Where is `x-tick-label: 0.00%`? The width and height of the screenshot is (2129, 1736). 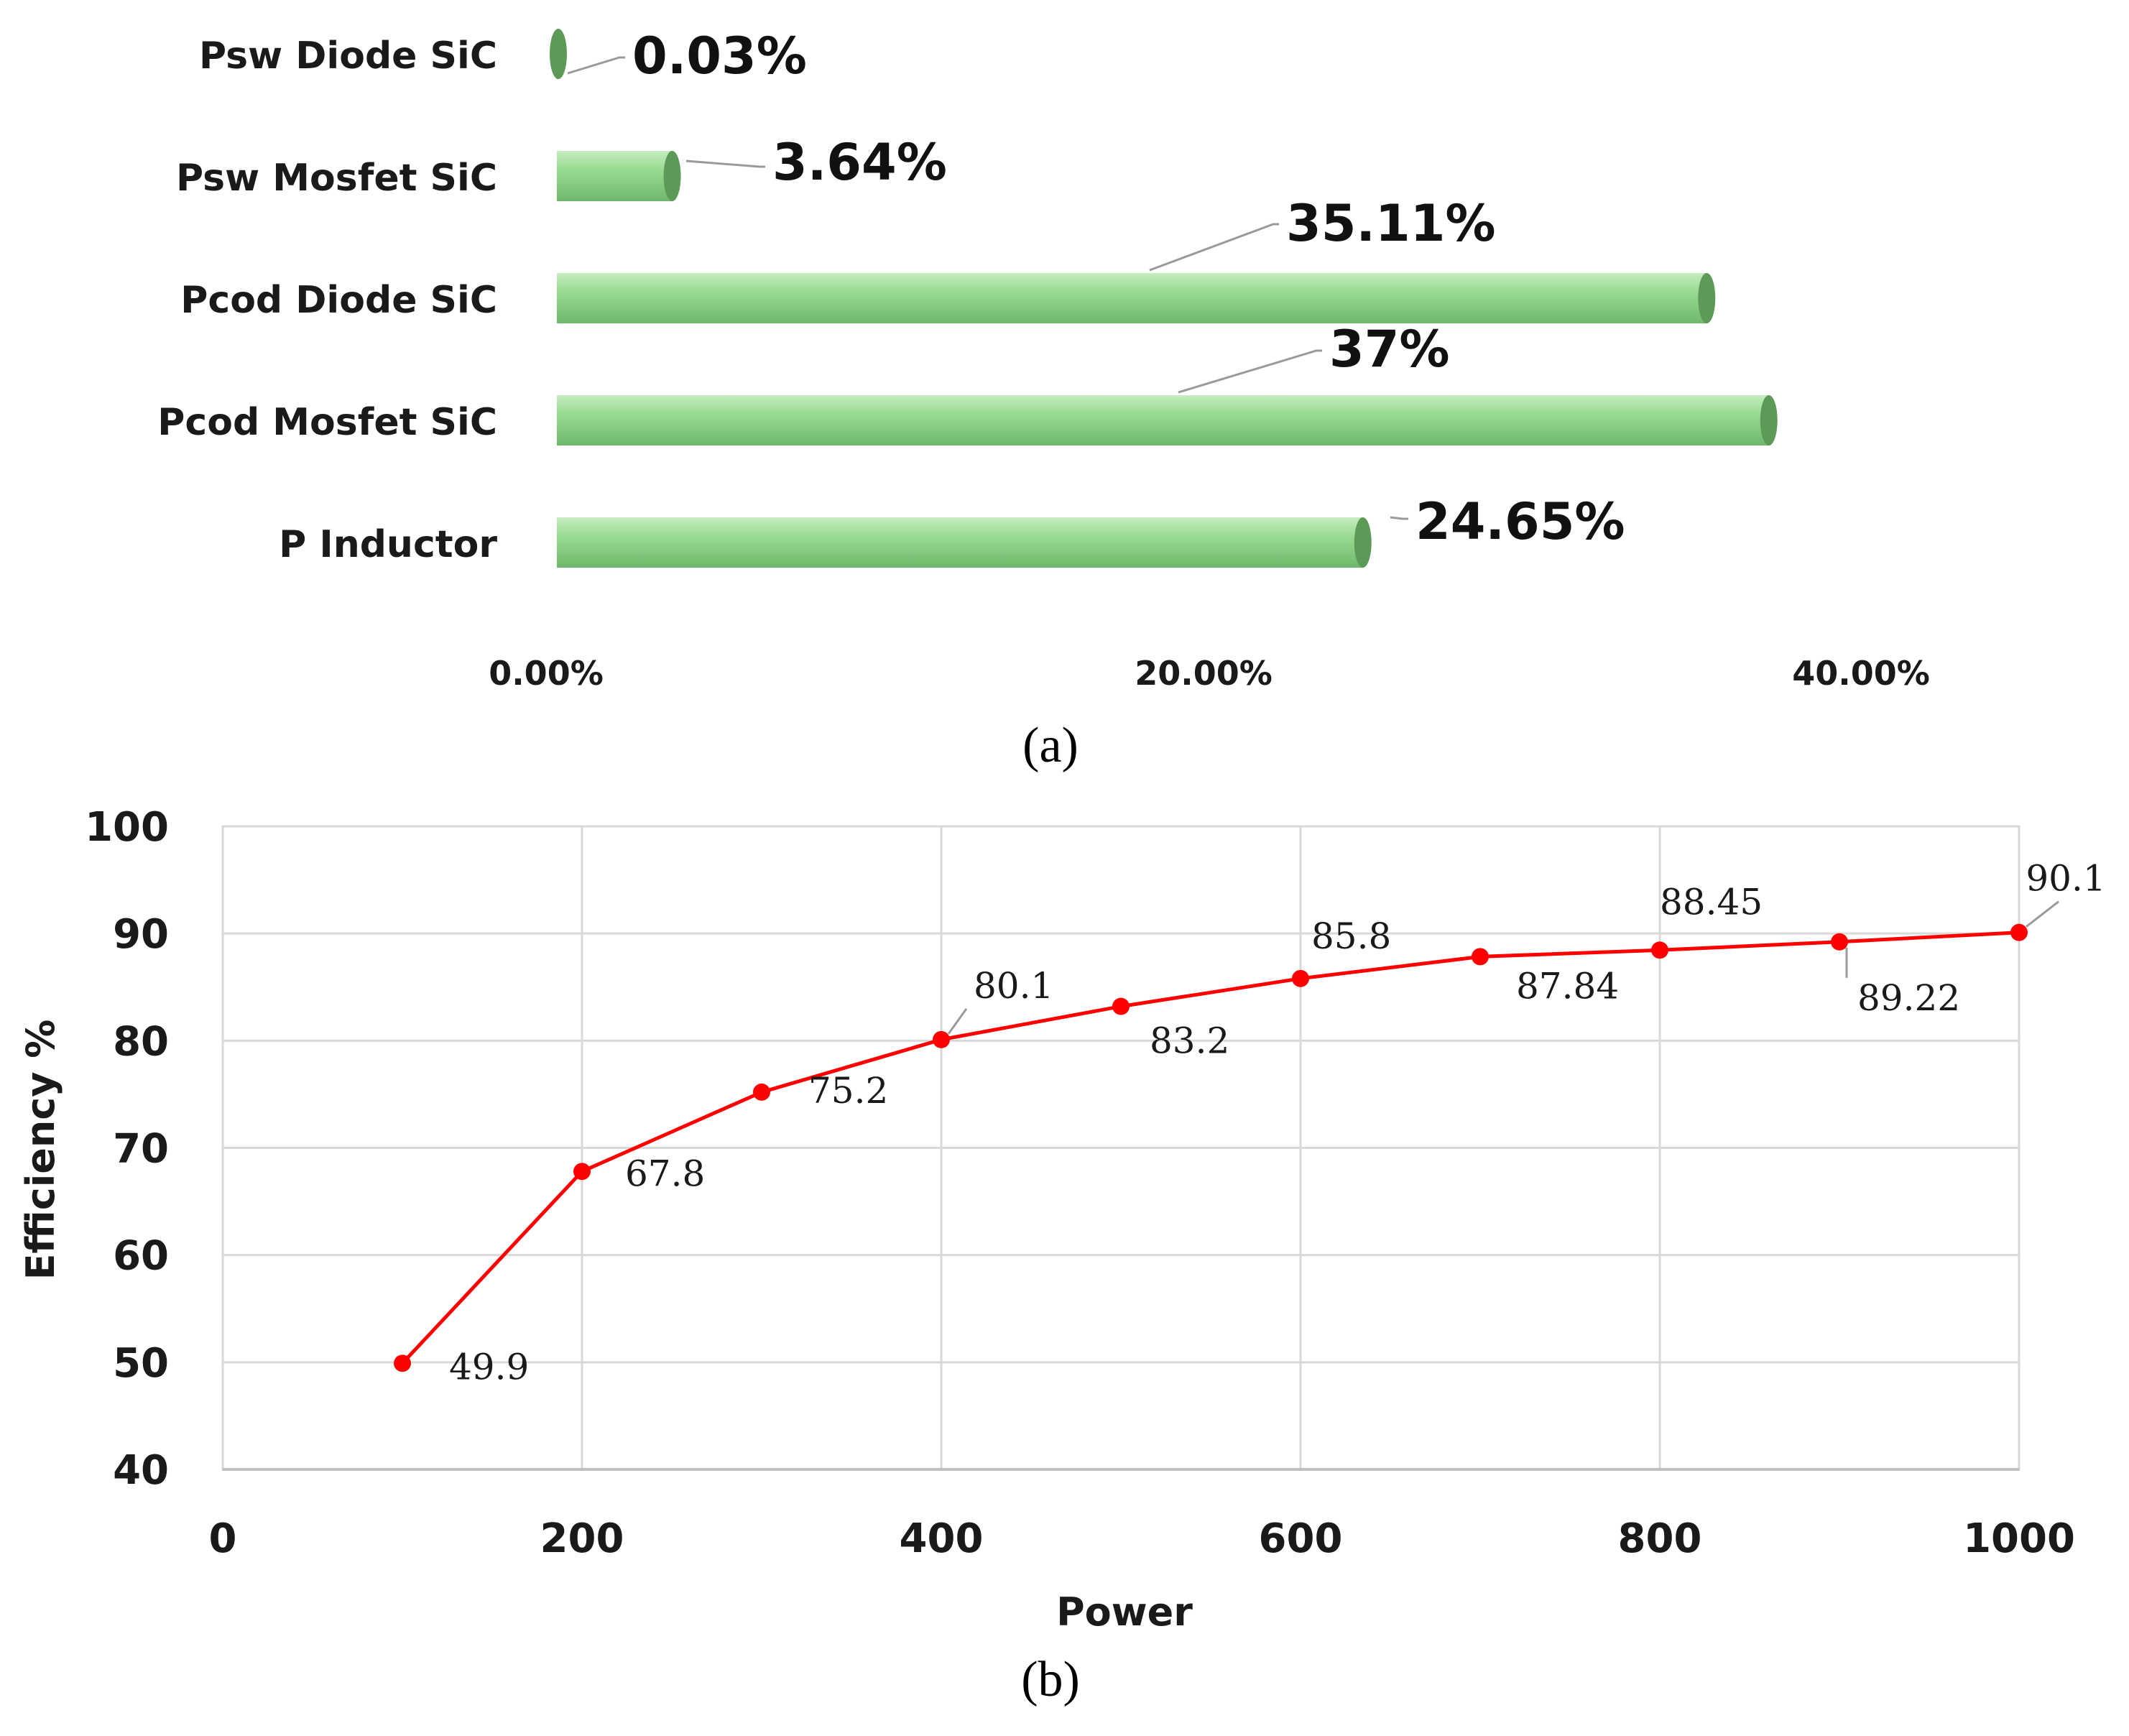
x-tick-label: 0.00% is located at coordinates (546, 673).